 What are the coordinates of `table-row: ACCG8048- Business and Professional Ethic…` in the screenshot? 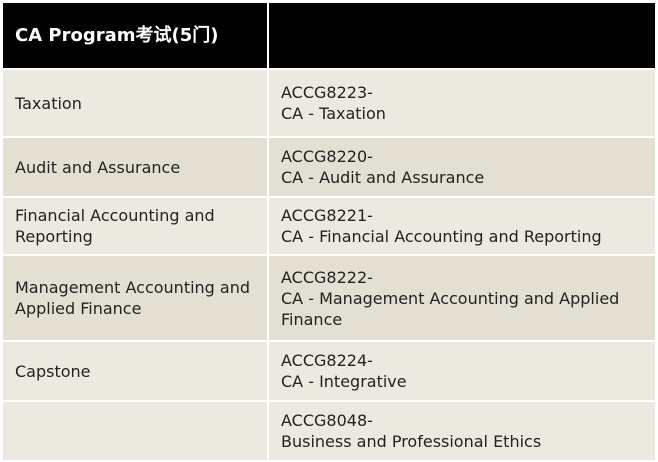 It's located at (329, 431).